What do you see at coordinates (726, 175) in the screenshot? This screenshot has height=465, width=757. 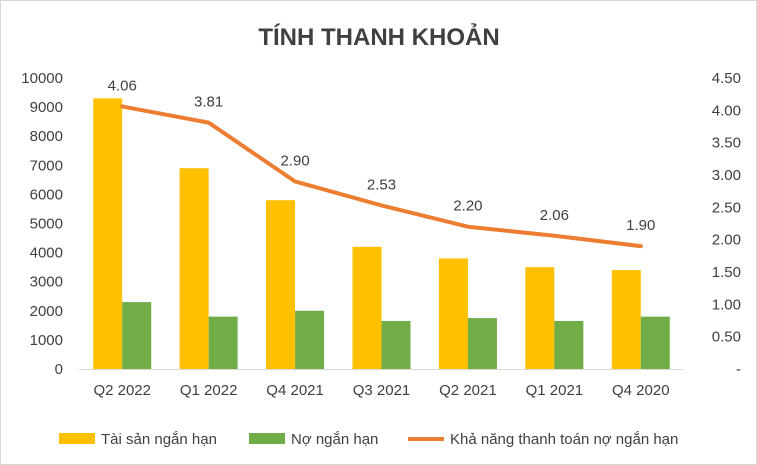 I see `y-right-tick-label: 3.00` at bounding box center [726, 175].